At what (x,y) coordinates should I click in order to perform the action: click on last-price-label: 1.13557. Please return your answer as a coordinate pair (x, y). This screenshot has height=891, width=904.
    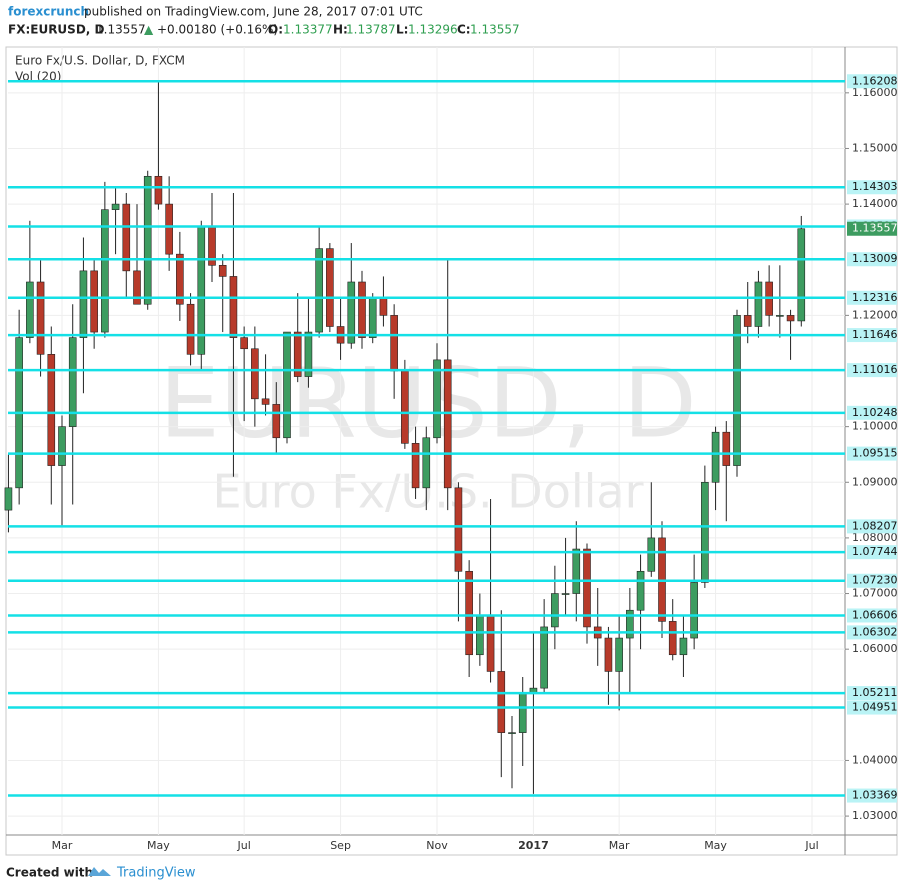
    Looking at the image, I should click on (875, 228).